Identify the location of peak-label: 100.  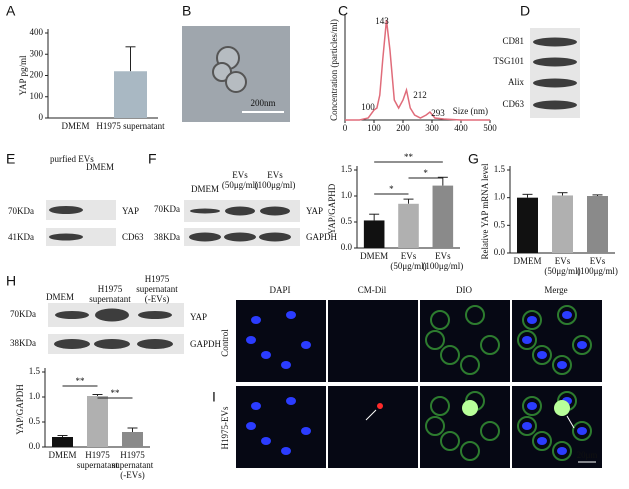
(368, 107).